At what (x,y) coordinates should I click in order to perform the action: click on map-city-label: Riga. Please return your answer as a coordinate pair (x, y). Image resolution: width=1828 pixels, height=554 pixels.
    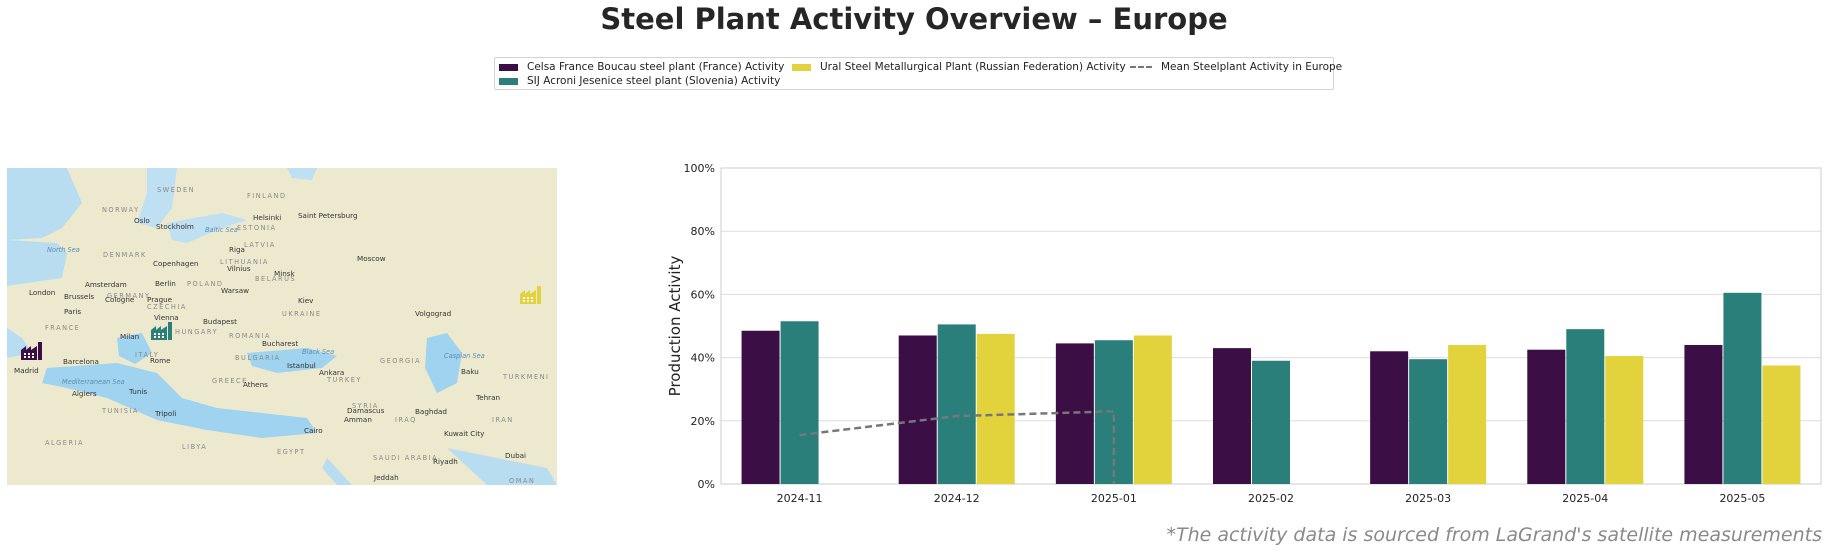
    Looking at the image, I should click on (237, 249).